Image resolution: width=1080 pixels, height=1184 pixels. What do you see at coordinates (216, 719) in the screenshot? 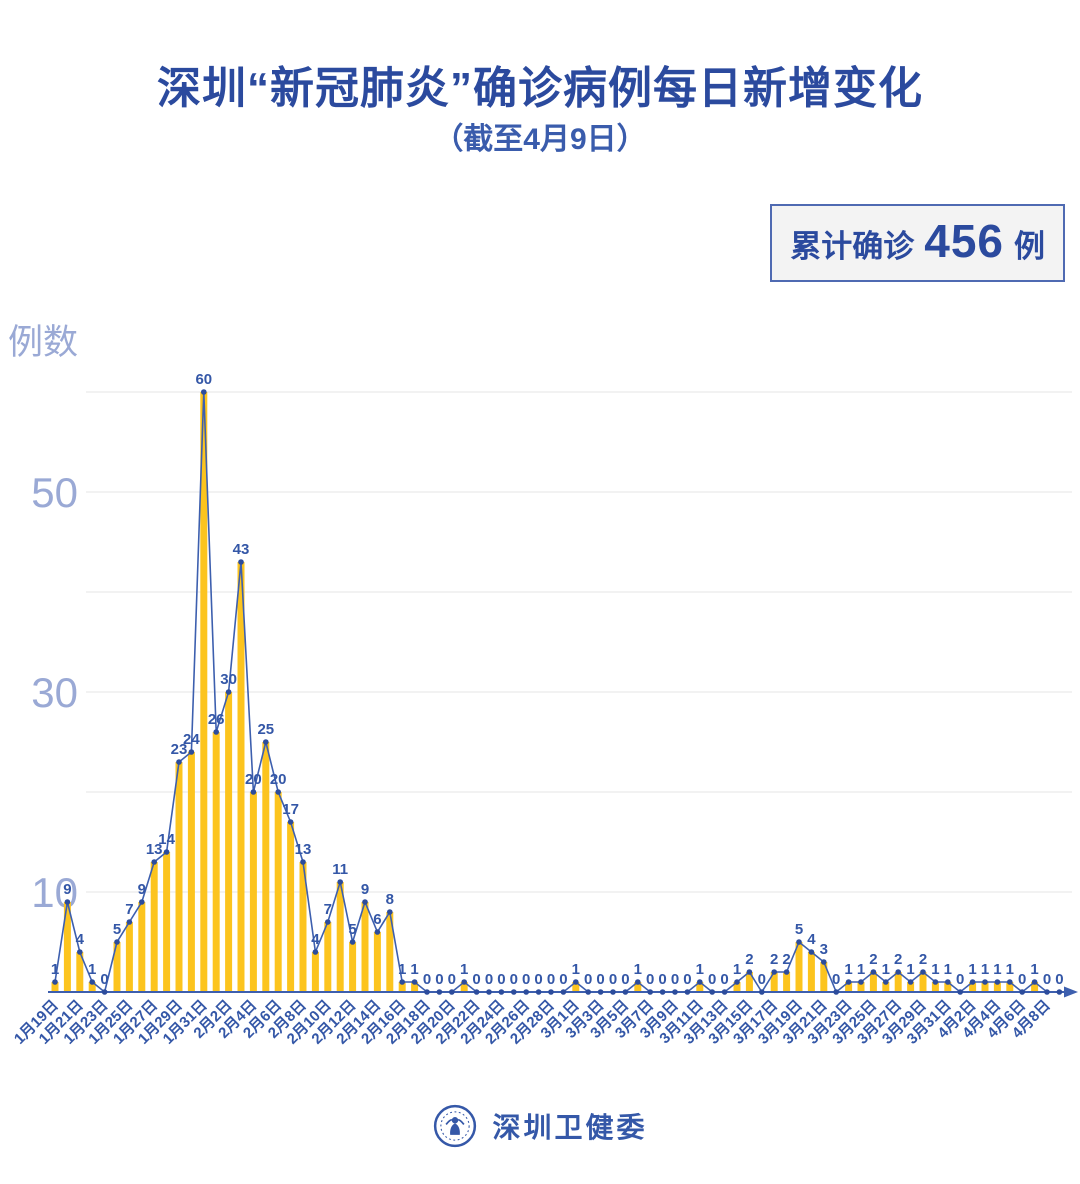
I see `value-label: 26` at bounding box center [216, 719].